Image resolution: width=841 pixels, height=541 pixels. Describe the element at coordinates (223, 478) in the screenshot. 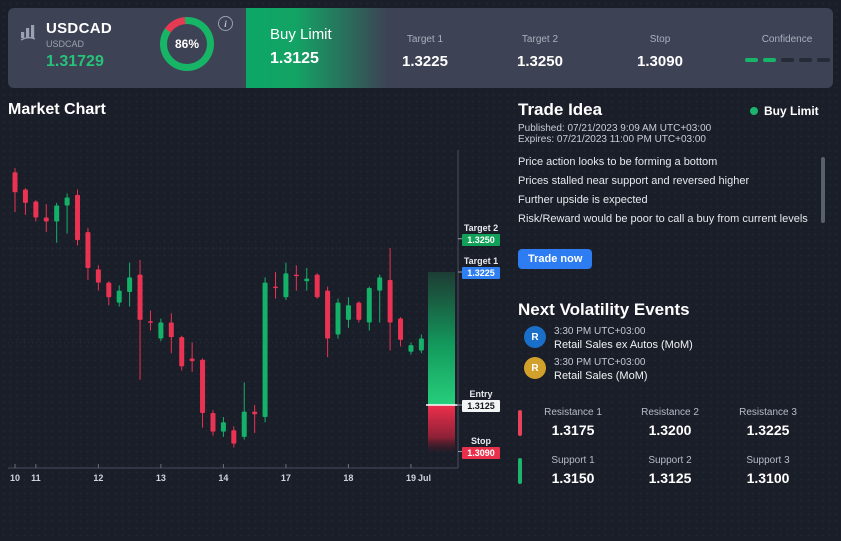

I see `x-tick-label: 14` at that location.